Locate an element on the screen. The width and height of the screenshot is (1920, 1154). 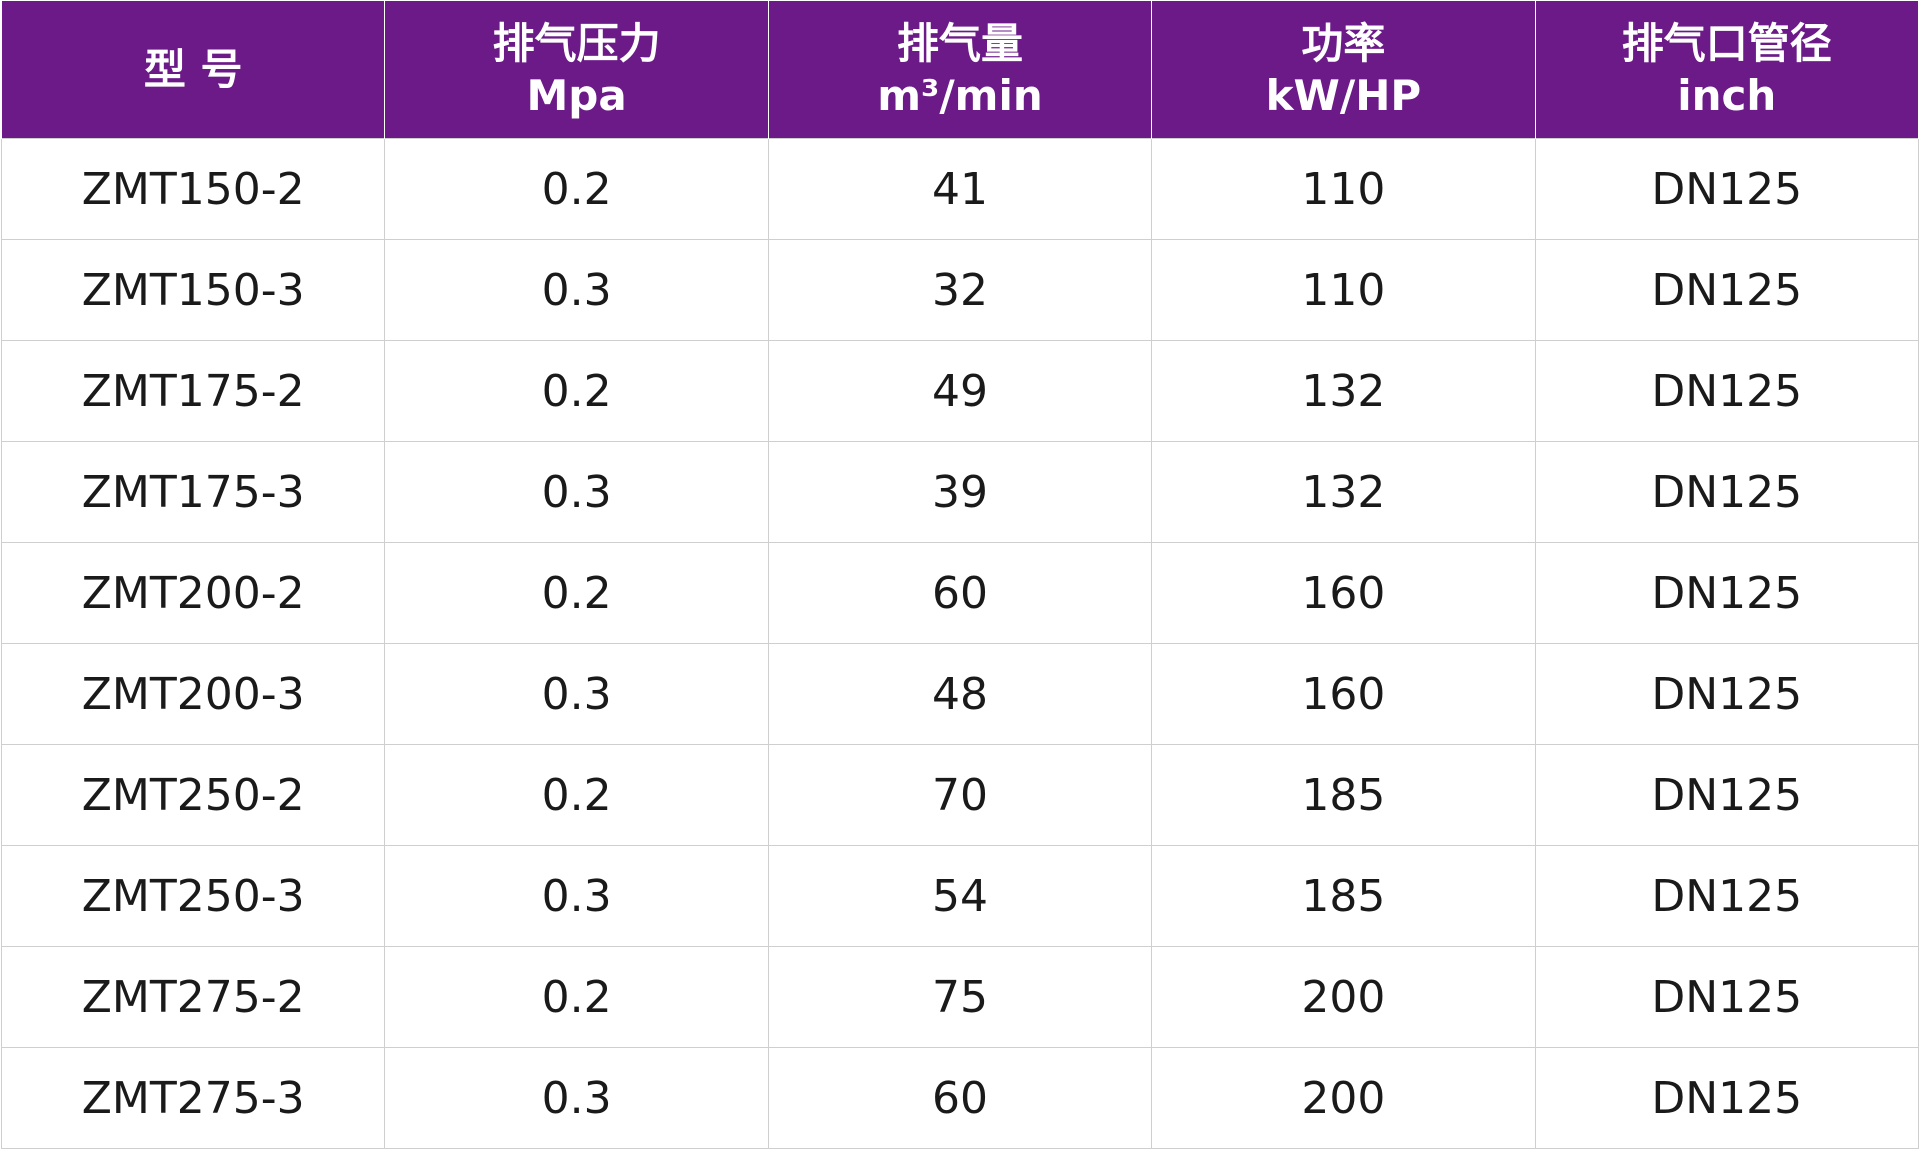
table-cell: 39 is located at coordinates (960, 492).